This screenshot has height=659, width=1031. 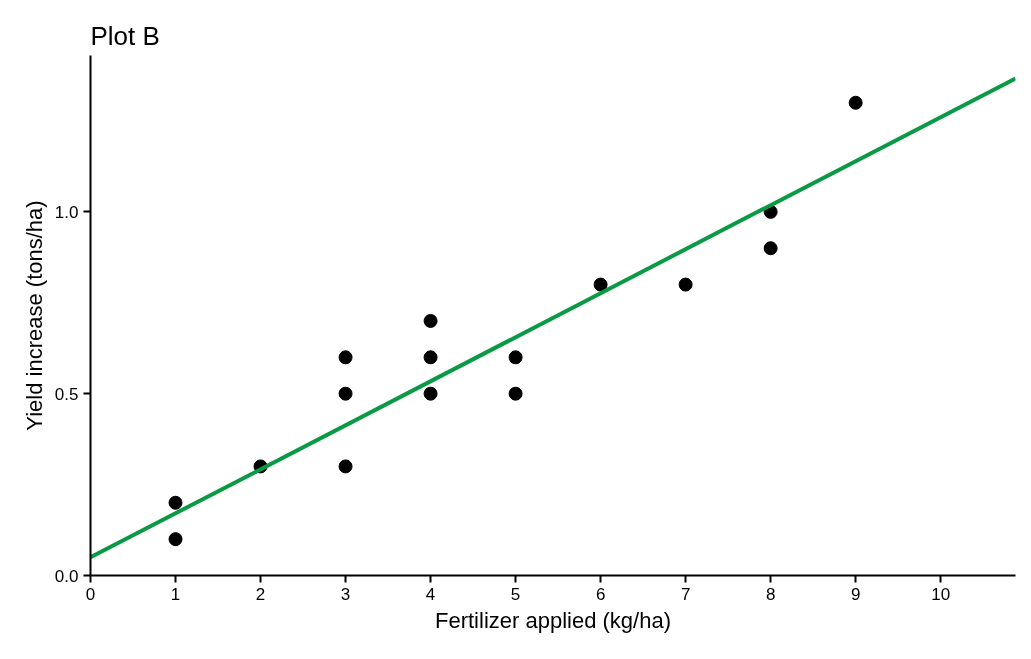 What do you see at coordinates (515, 594) in the screenshot?
I see `x-tick-label: 5` at bounding box center [515, 594].